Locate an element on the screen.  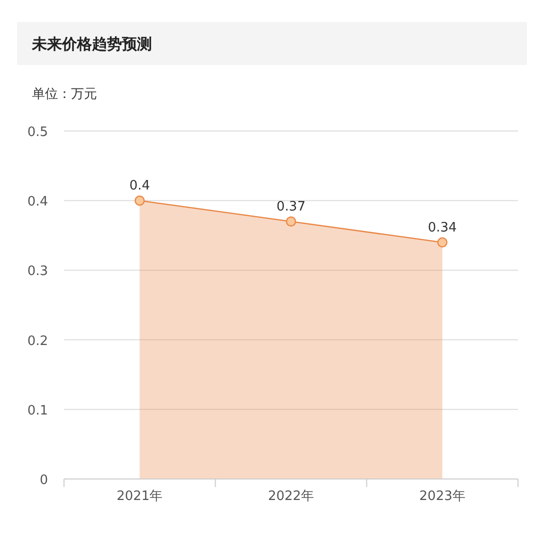
x-tick-label: 2022年 is located at coordinates (291, 496).